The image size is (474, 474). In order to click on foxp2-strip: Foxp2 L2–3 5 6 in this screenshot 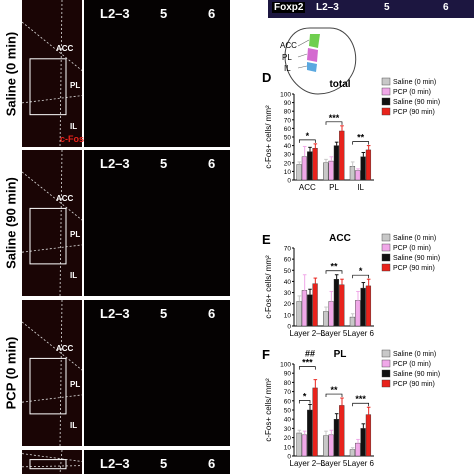, I will do `click(371, 9)`.